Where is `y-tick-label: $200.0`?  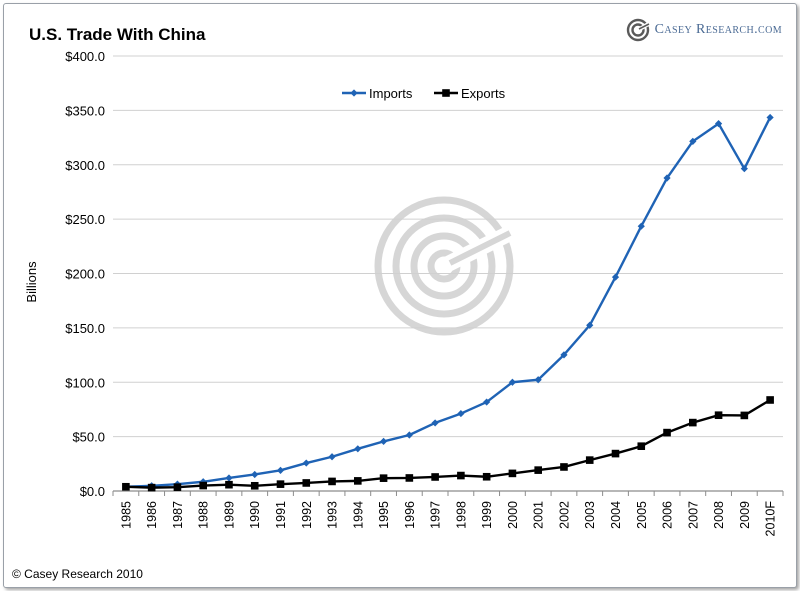
y-tick-label: $200.0 is located at coordinates (85, 274).